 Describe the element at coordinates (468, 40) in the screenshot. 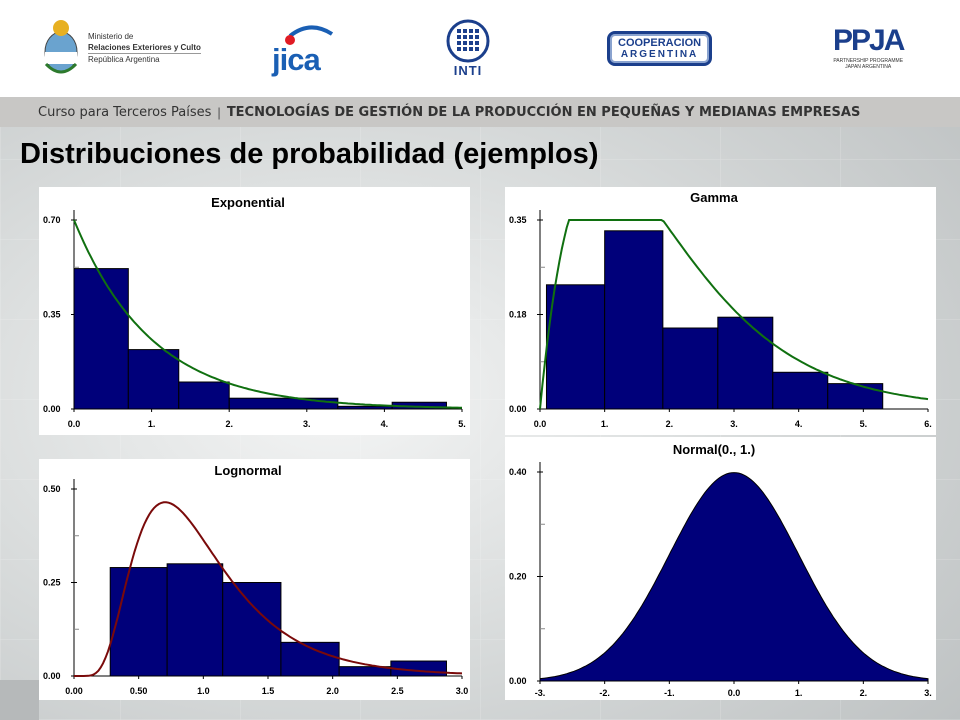

I see `inti-grid-icon` at that location.